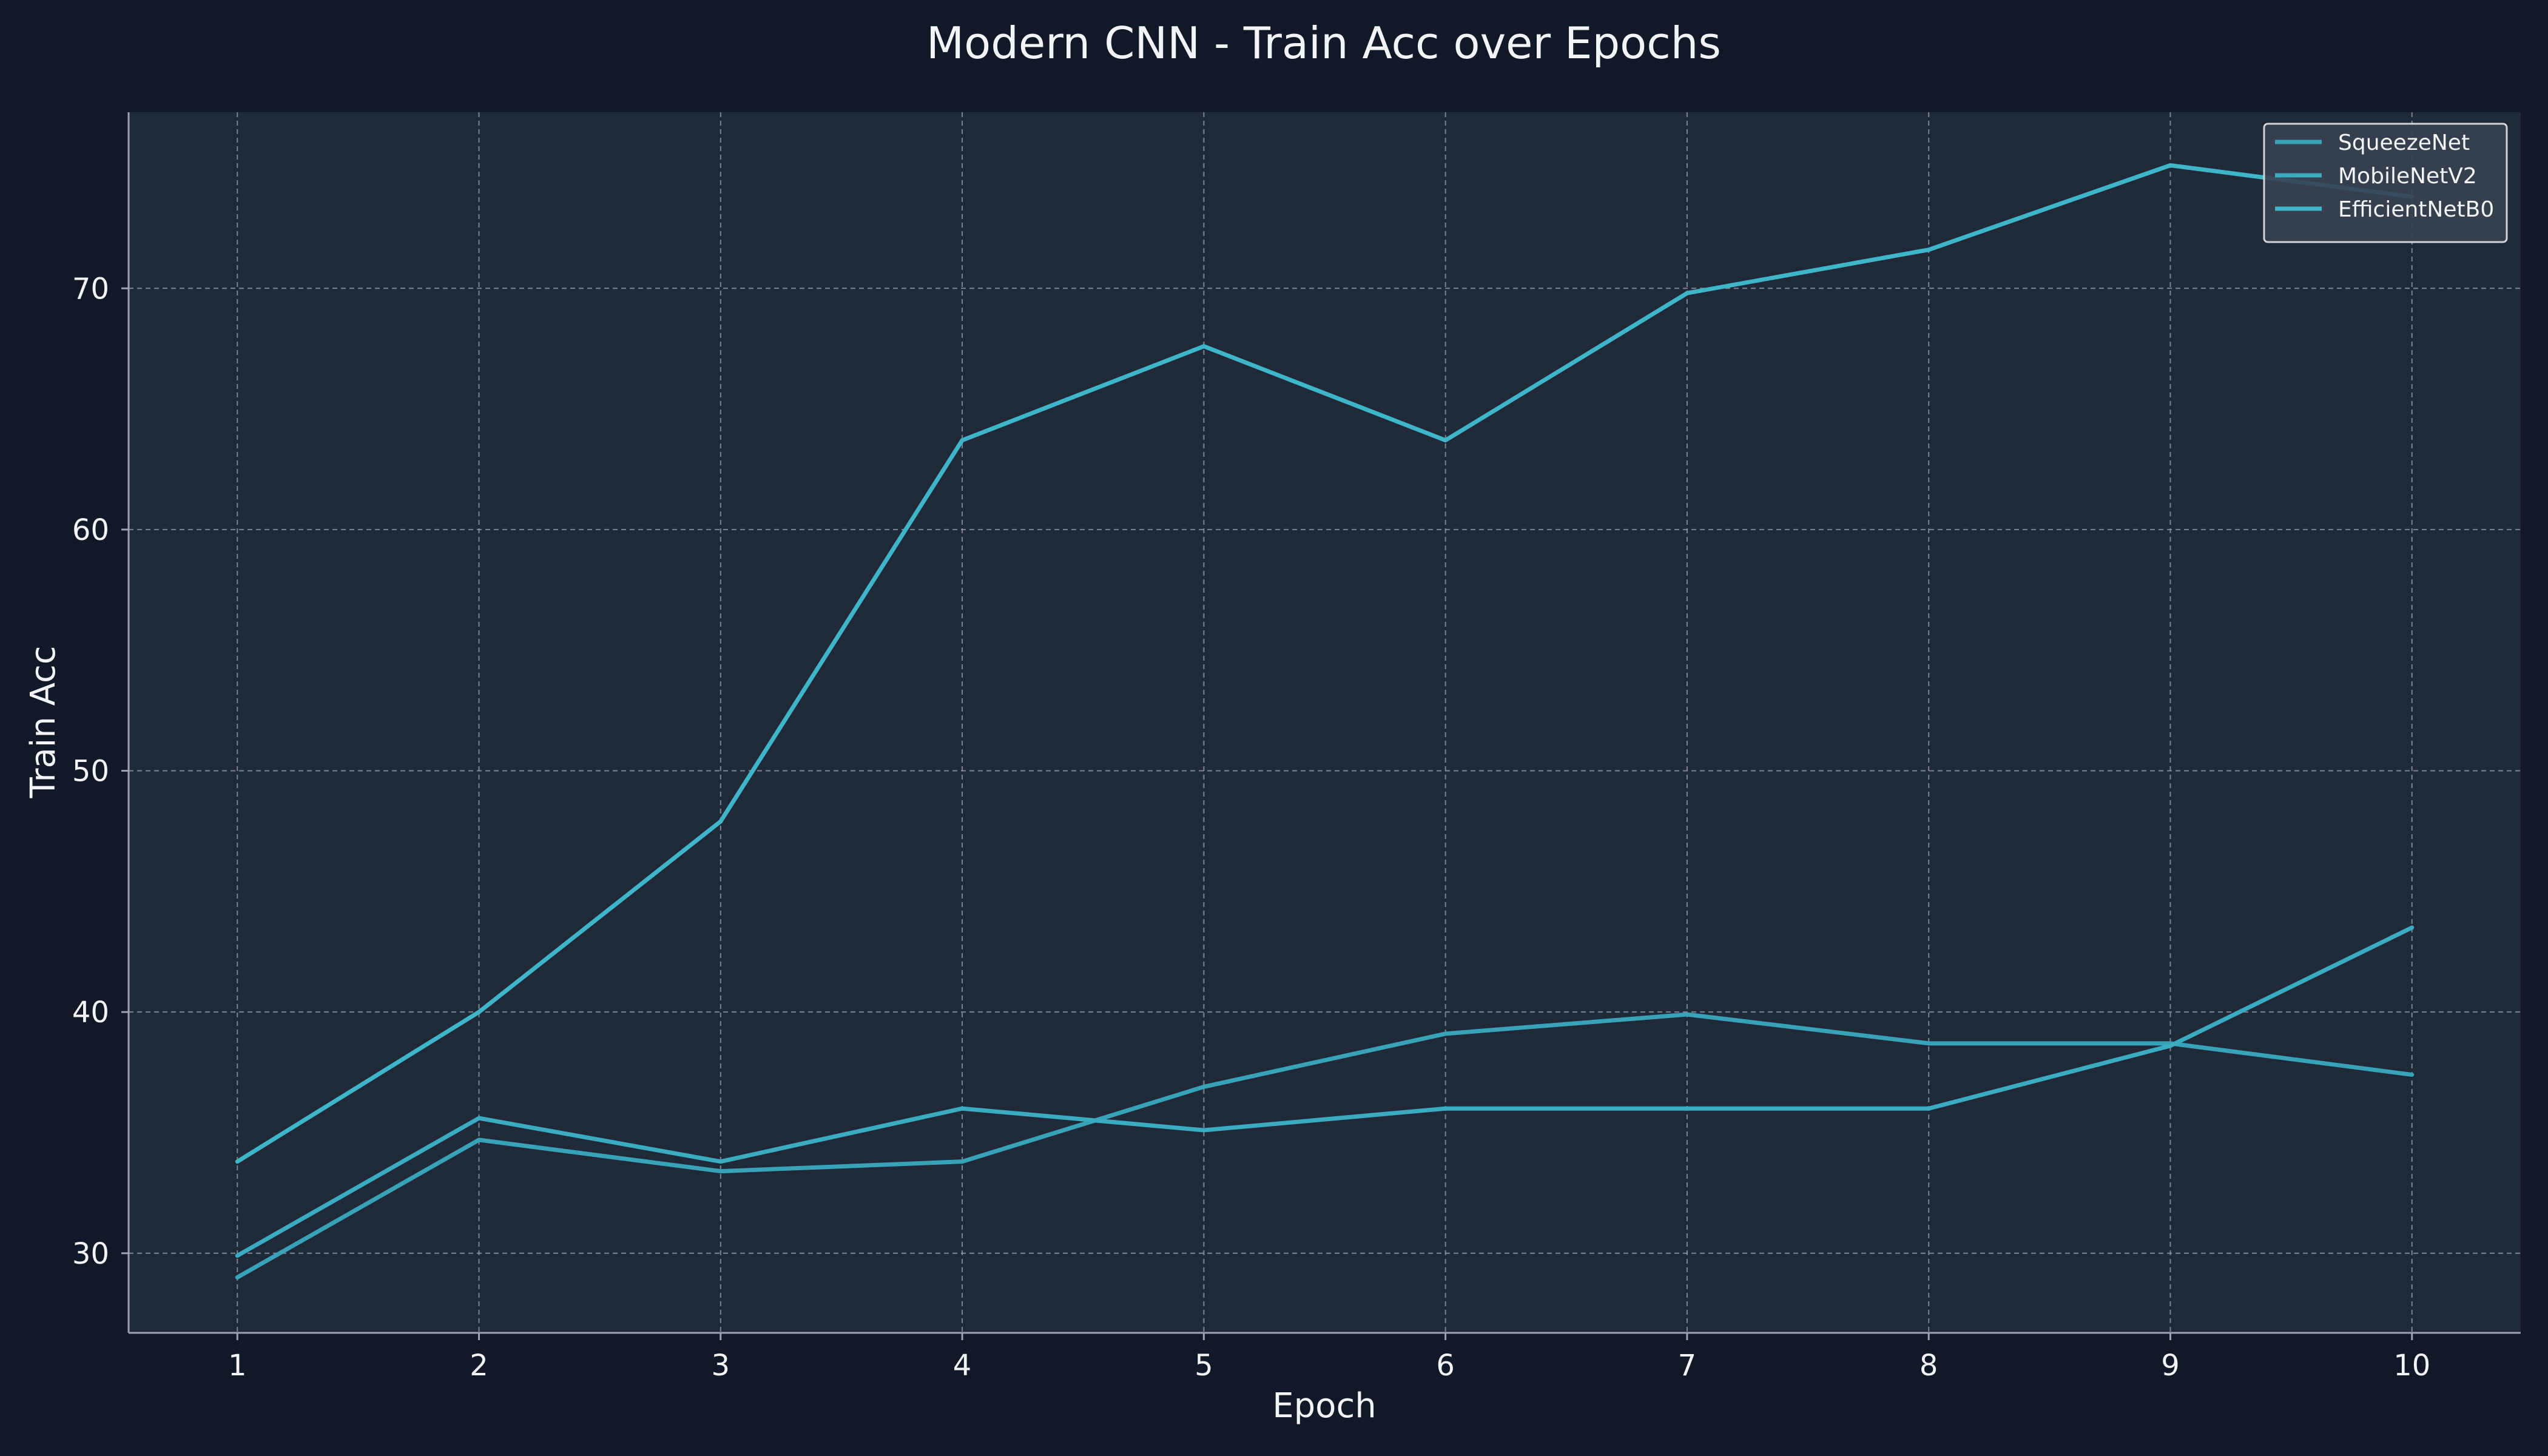 This screenshot has height=1456, width=2548. What do you see at coordinates (90, 289) in the screenshot?
I see `y-tick-label: 70` at bounding box center [90, 289].